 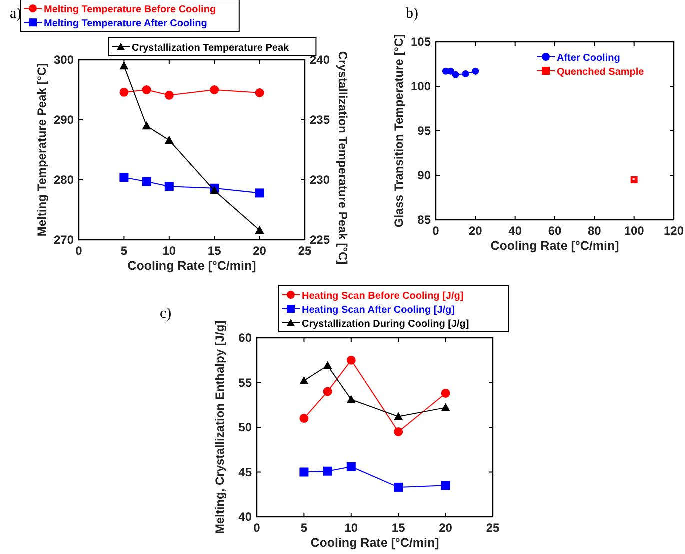 What do you see at coordinates (320, 60) in the screenshot?
I see `y2-tick-label: 240` at bounding box center [320, 60].